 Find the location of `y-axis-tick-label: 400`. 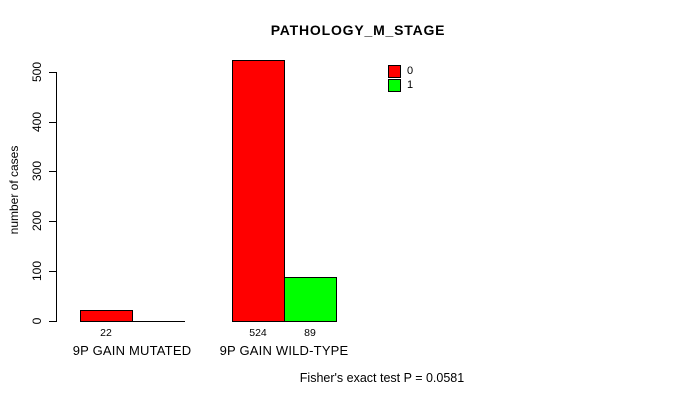

y-axis-tick-label: 400 is located at coordinates (37, 121).